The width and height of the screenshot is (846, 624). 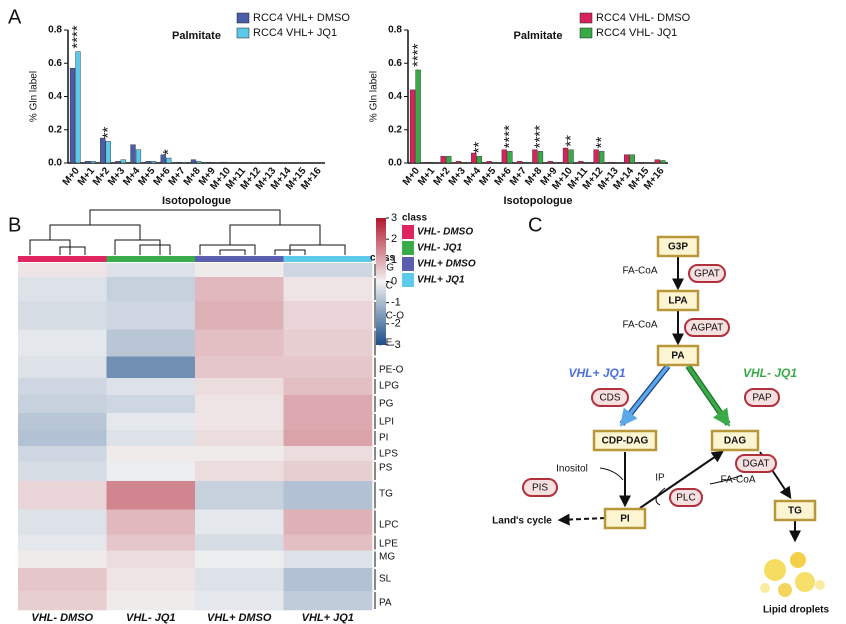 What do you see at coordinates (644, 395) in the screenshot?
I see `arrow-cds` at bounding box center [644, 395].